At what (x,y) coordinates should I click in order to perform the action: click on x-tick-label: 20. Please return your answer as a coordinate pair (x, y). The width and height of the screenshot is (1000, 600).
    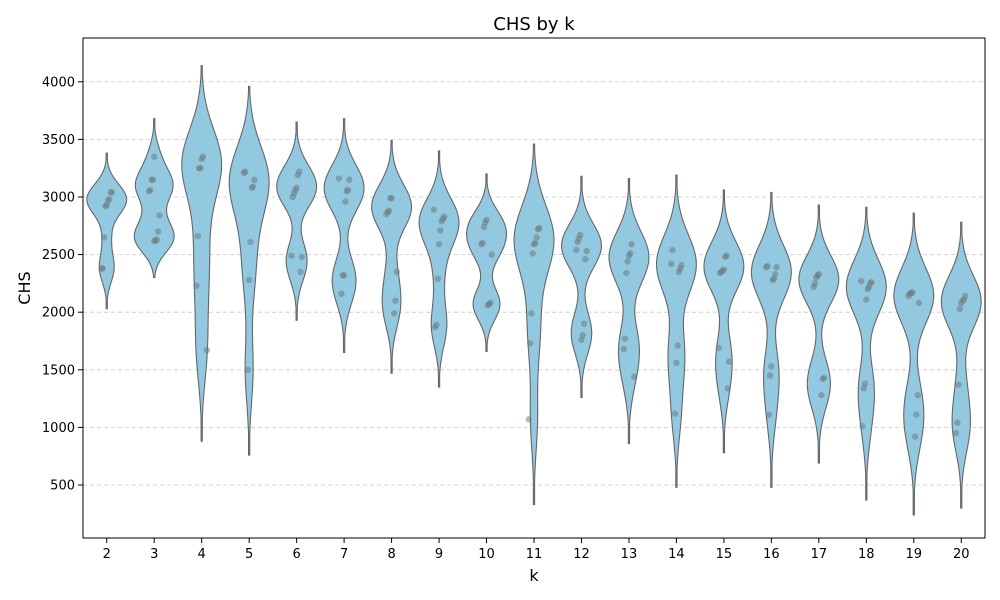
    Looking at the image, I should click on (961, 554).